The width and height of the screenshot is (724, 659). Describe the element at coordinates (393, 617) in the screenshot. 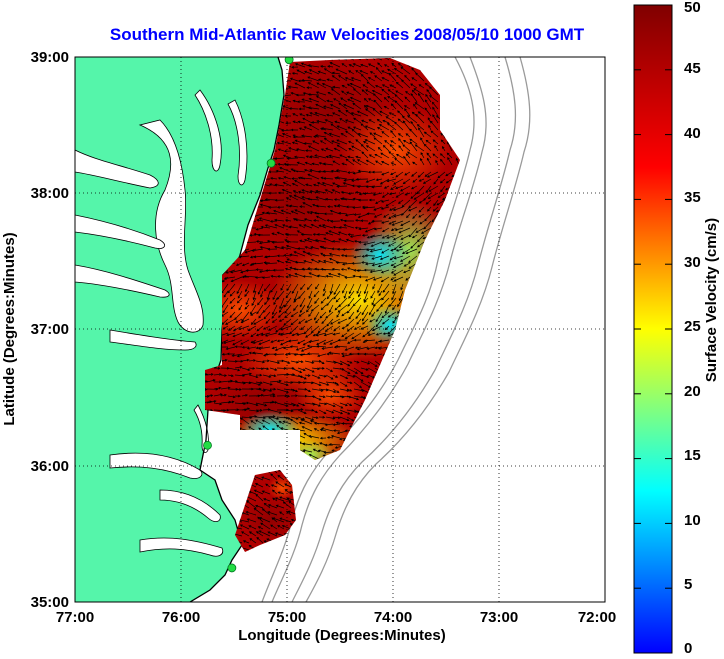

I see `x-tick-label: 74:00` at that location.